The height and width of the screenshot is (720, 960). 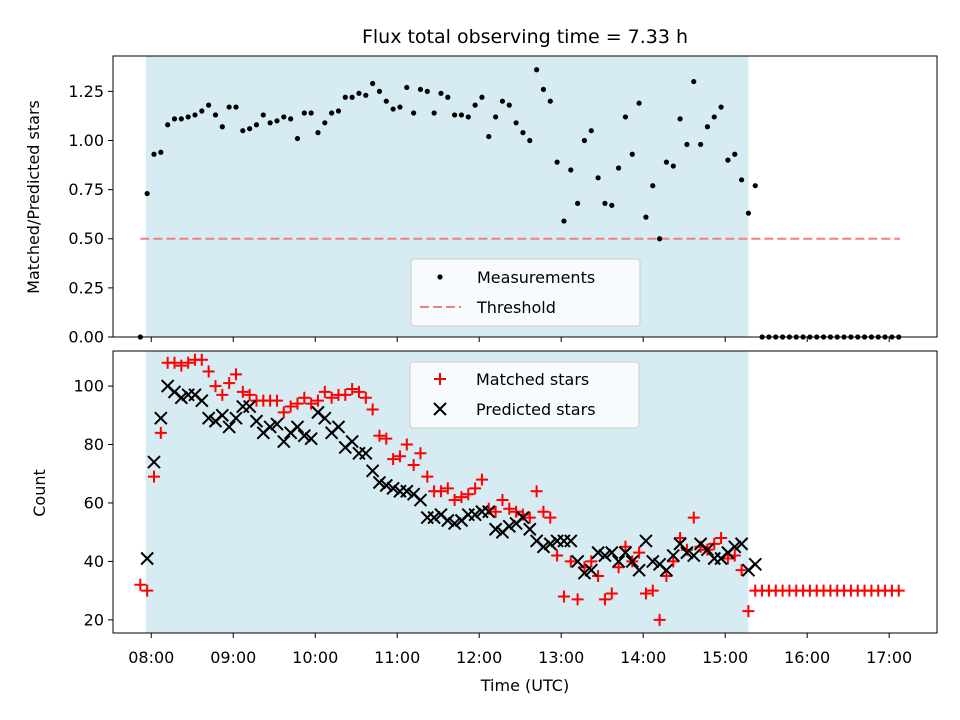 What do you see at coordinates (86, 238) in the screenshot?
I see `y-tick-label: 0.50` at bounding box center [86, 238].